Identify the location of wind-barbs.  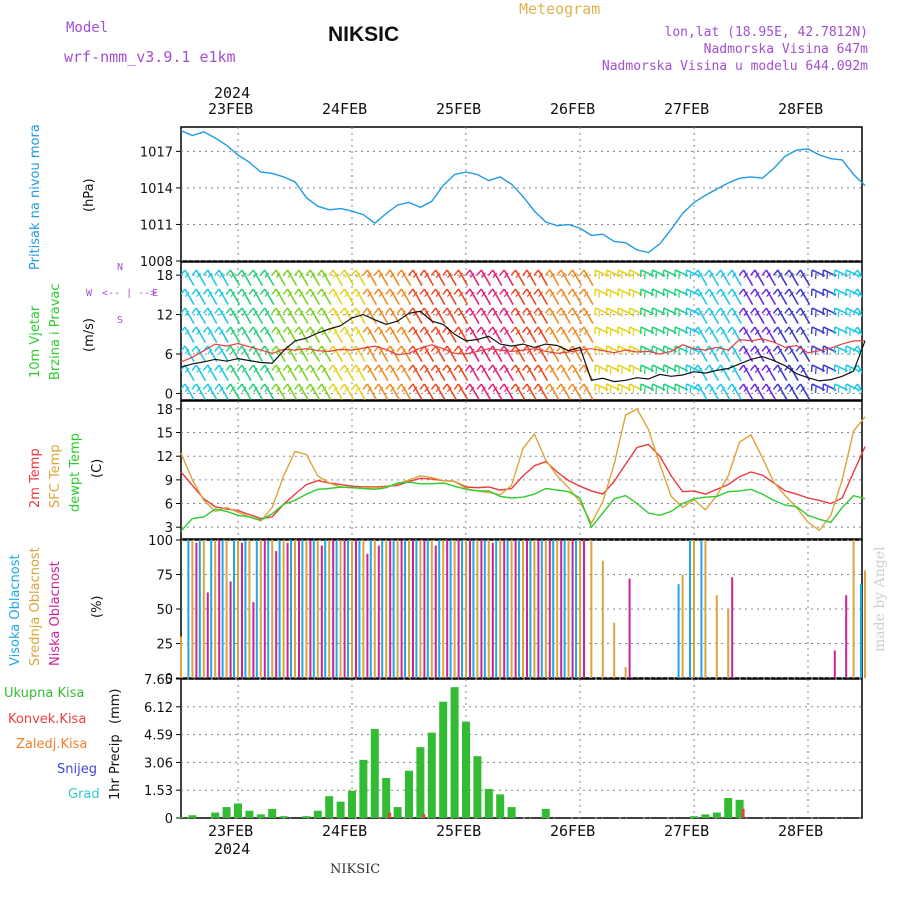
(529, 334).